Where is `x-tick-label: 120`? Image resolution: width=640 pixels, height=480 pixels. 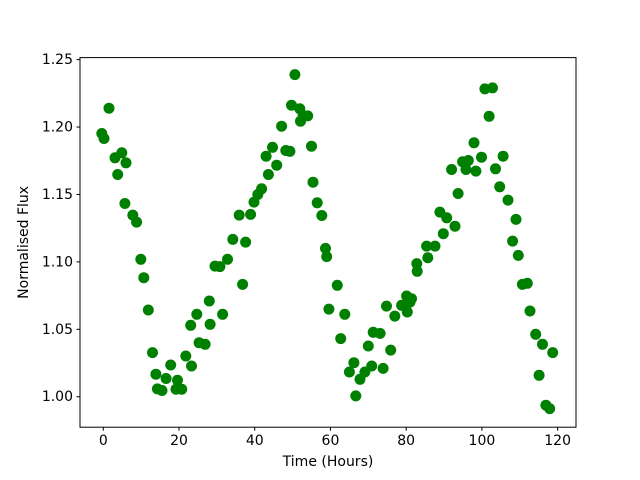 x-tick-label: 120 is located at coordinates (557, 441).